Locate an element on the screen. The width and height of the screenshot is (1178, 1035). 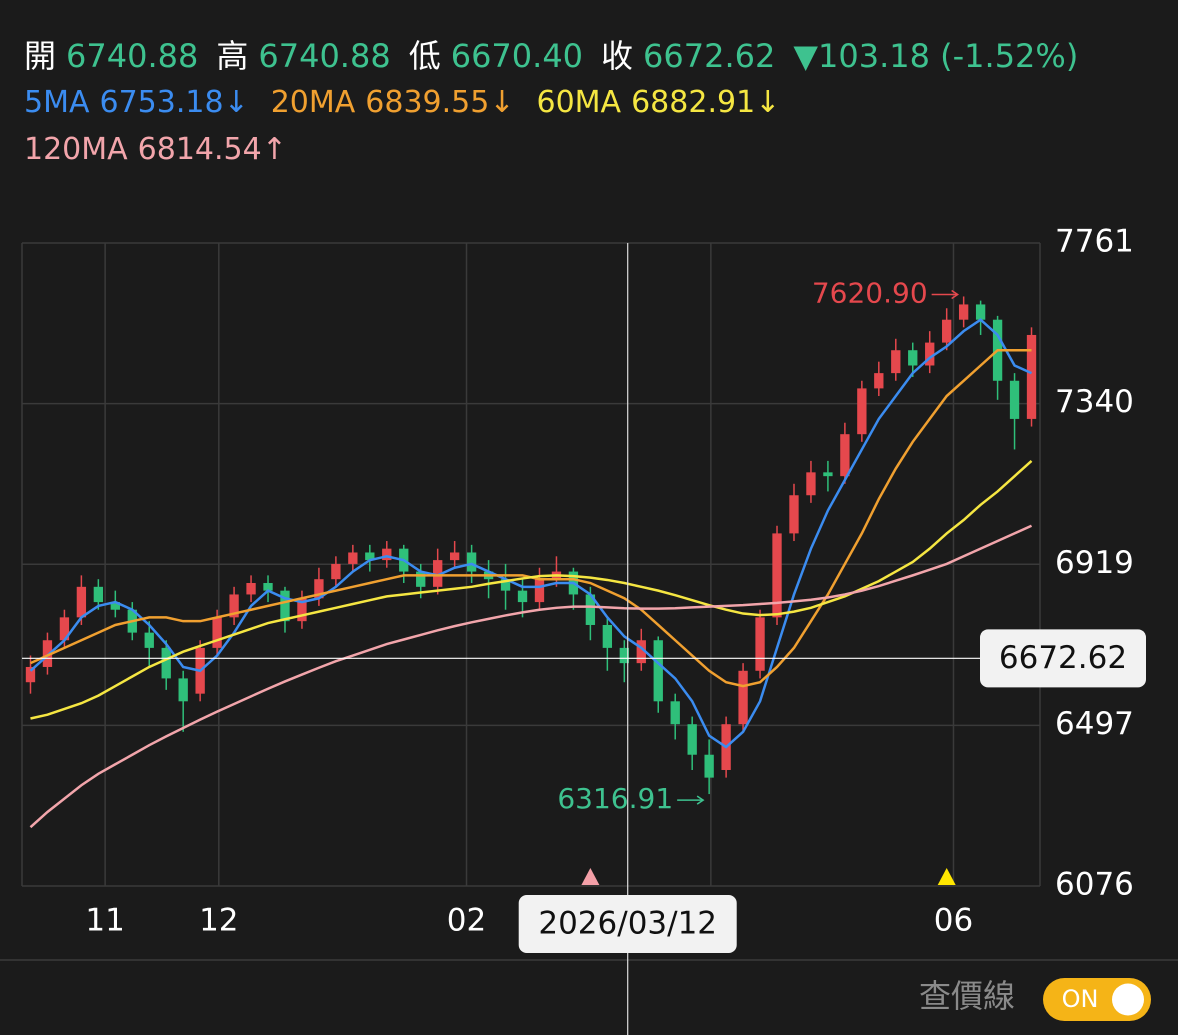
ma-legend-row: 120MA 6814.54↑ is located at coordinates (155, 149).